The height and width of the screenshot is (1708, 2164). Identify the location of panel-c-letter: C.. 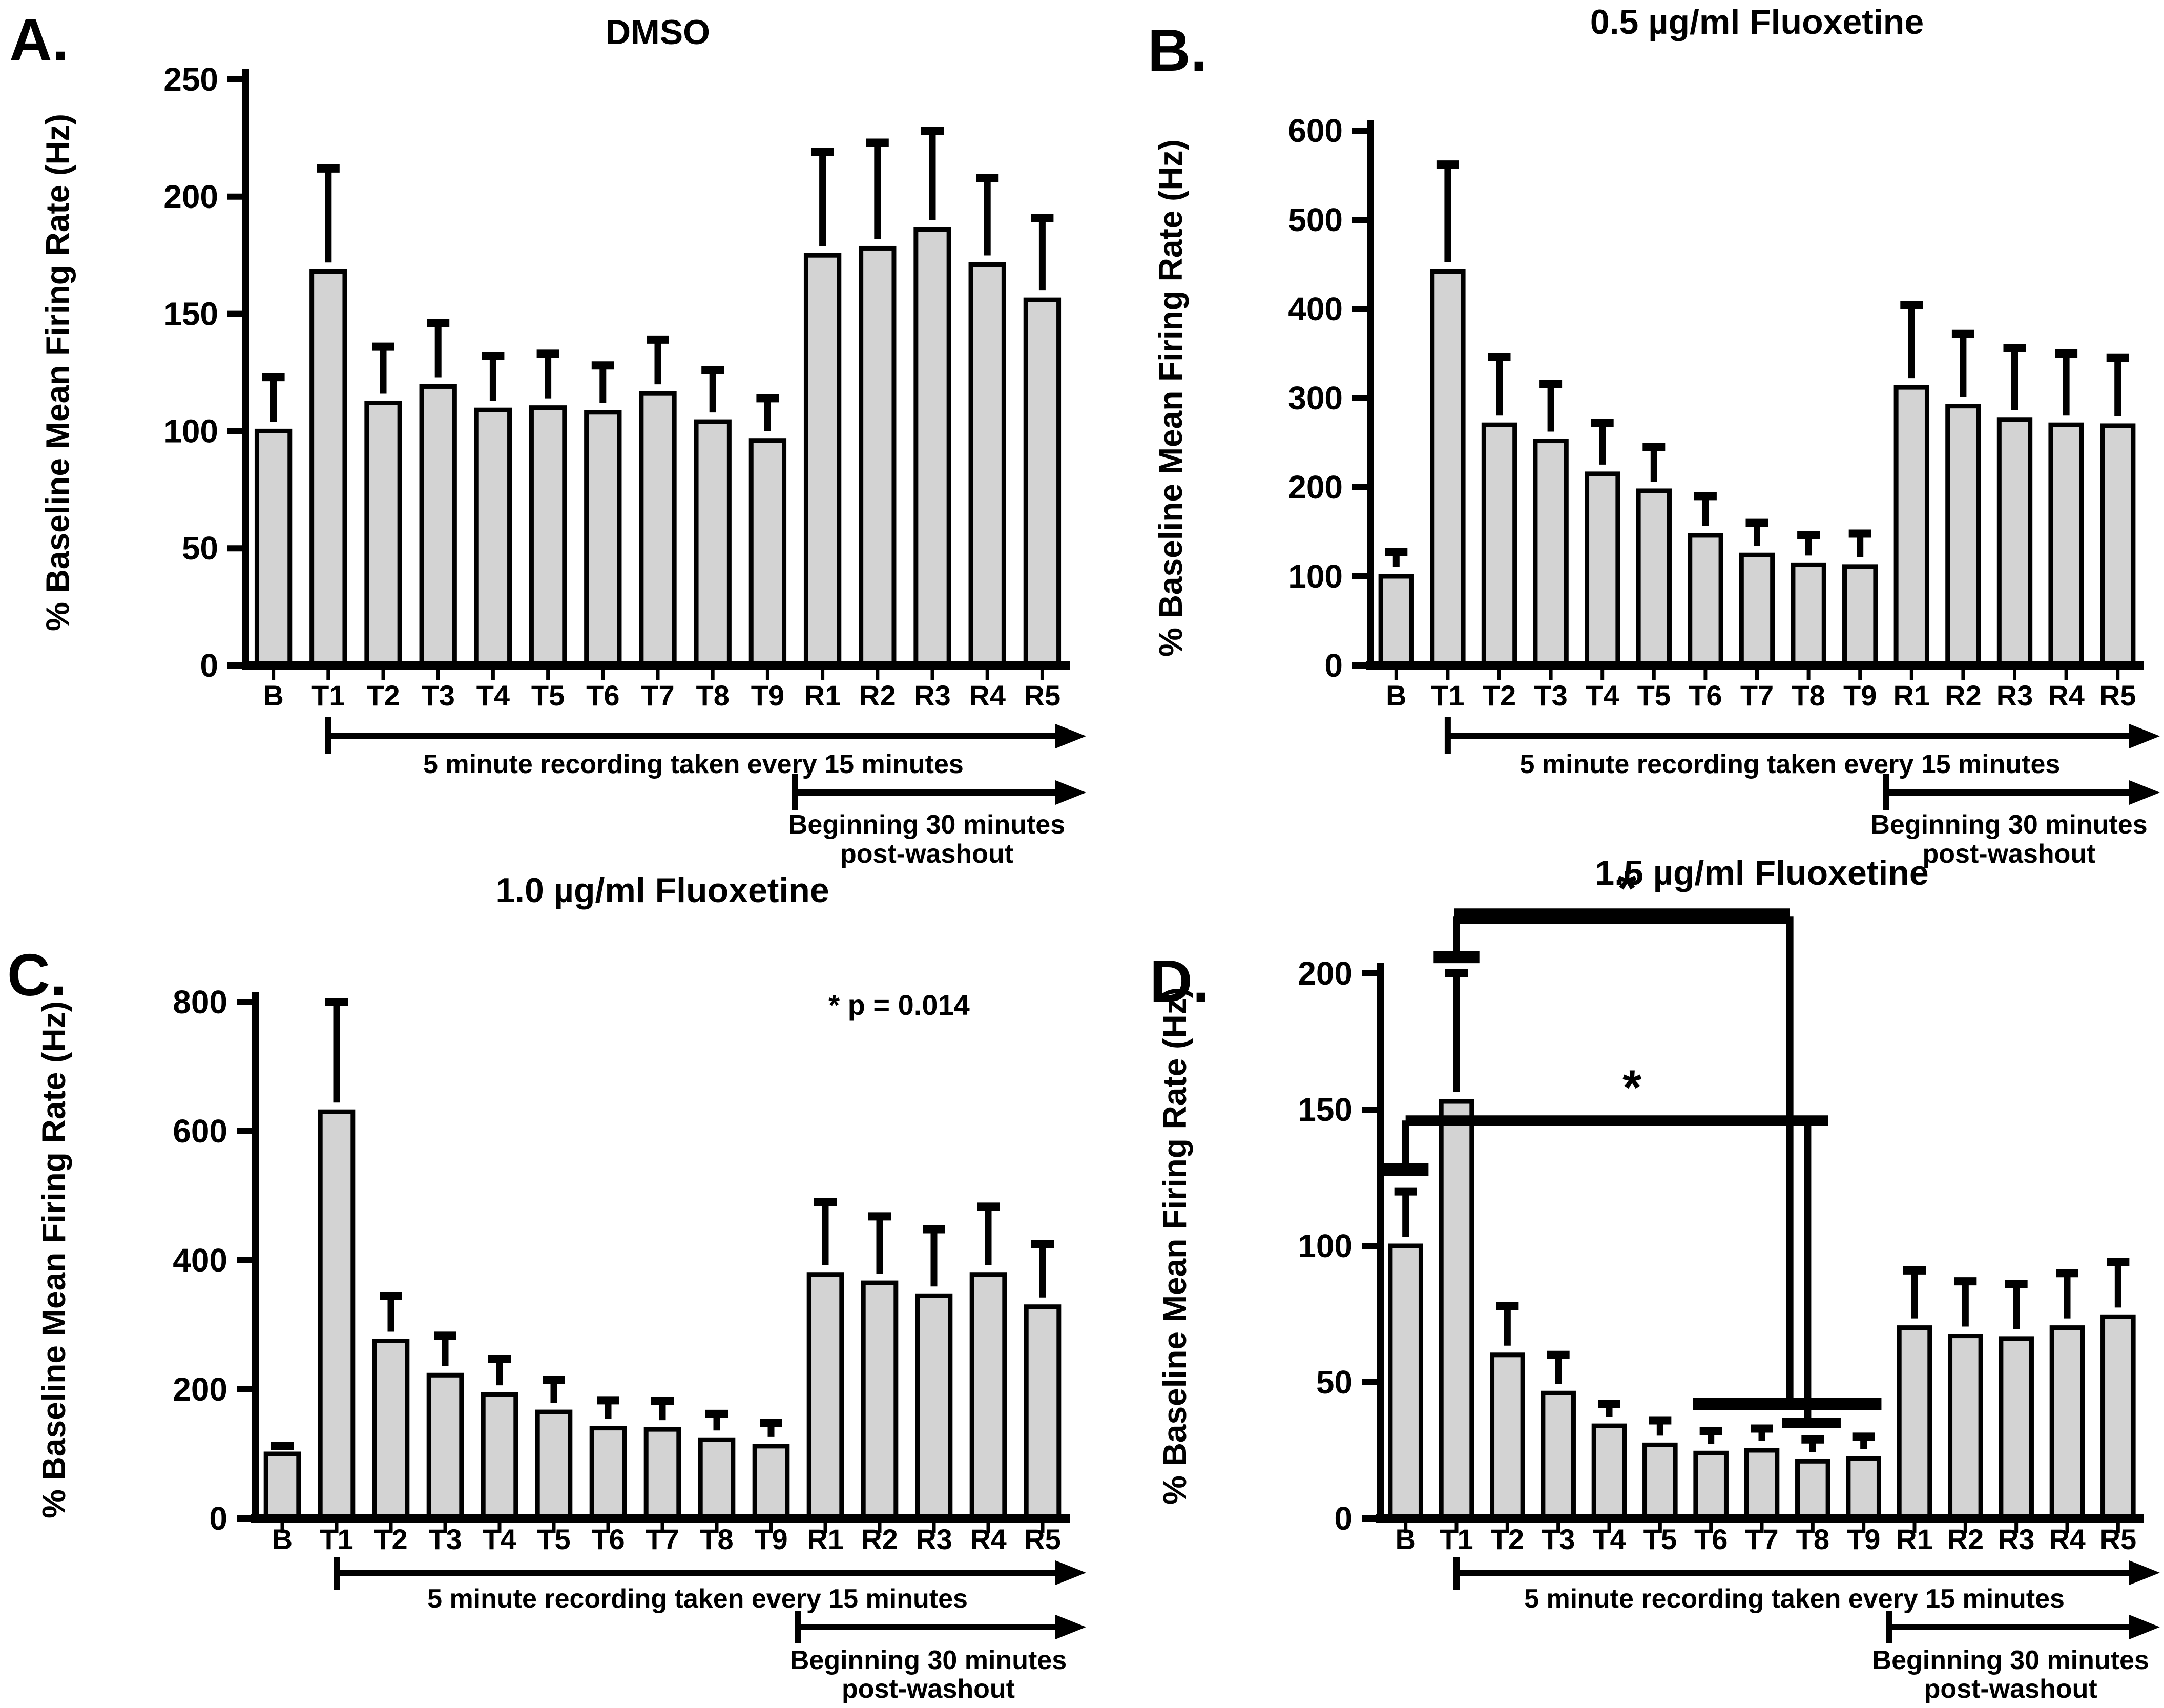
(37, 975).